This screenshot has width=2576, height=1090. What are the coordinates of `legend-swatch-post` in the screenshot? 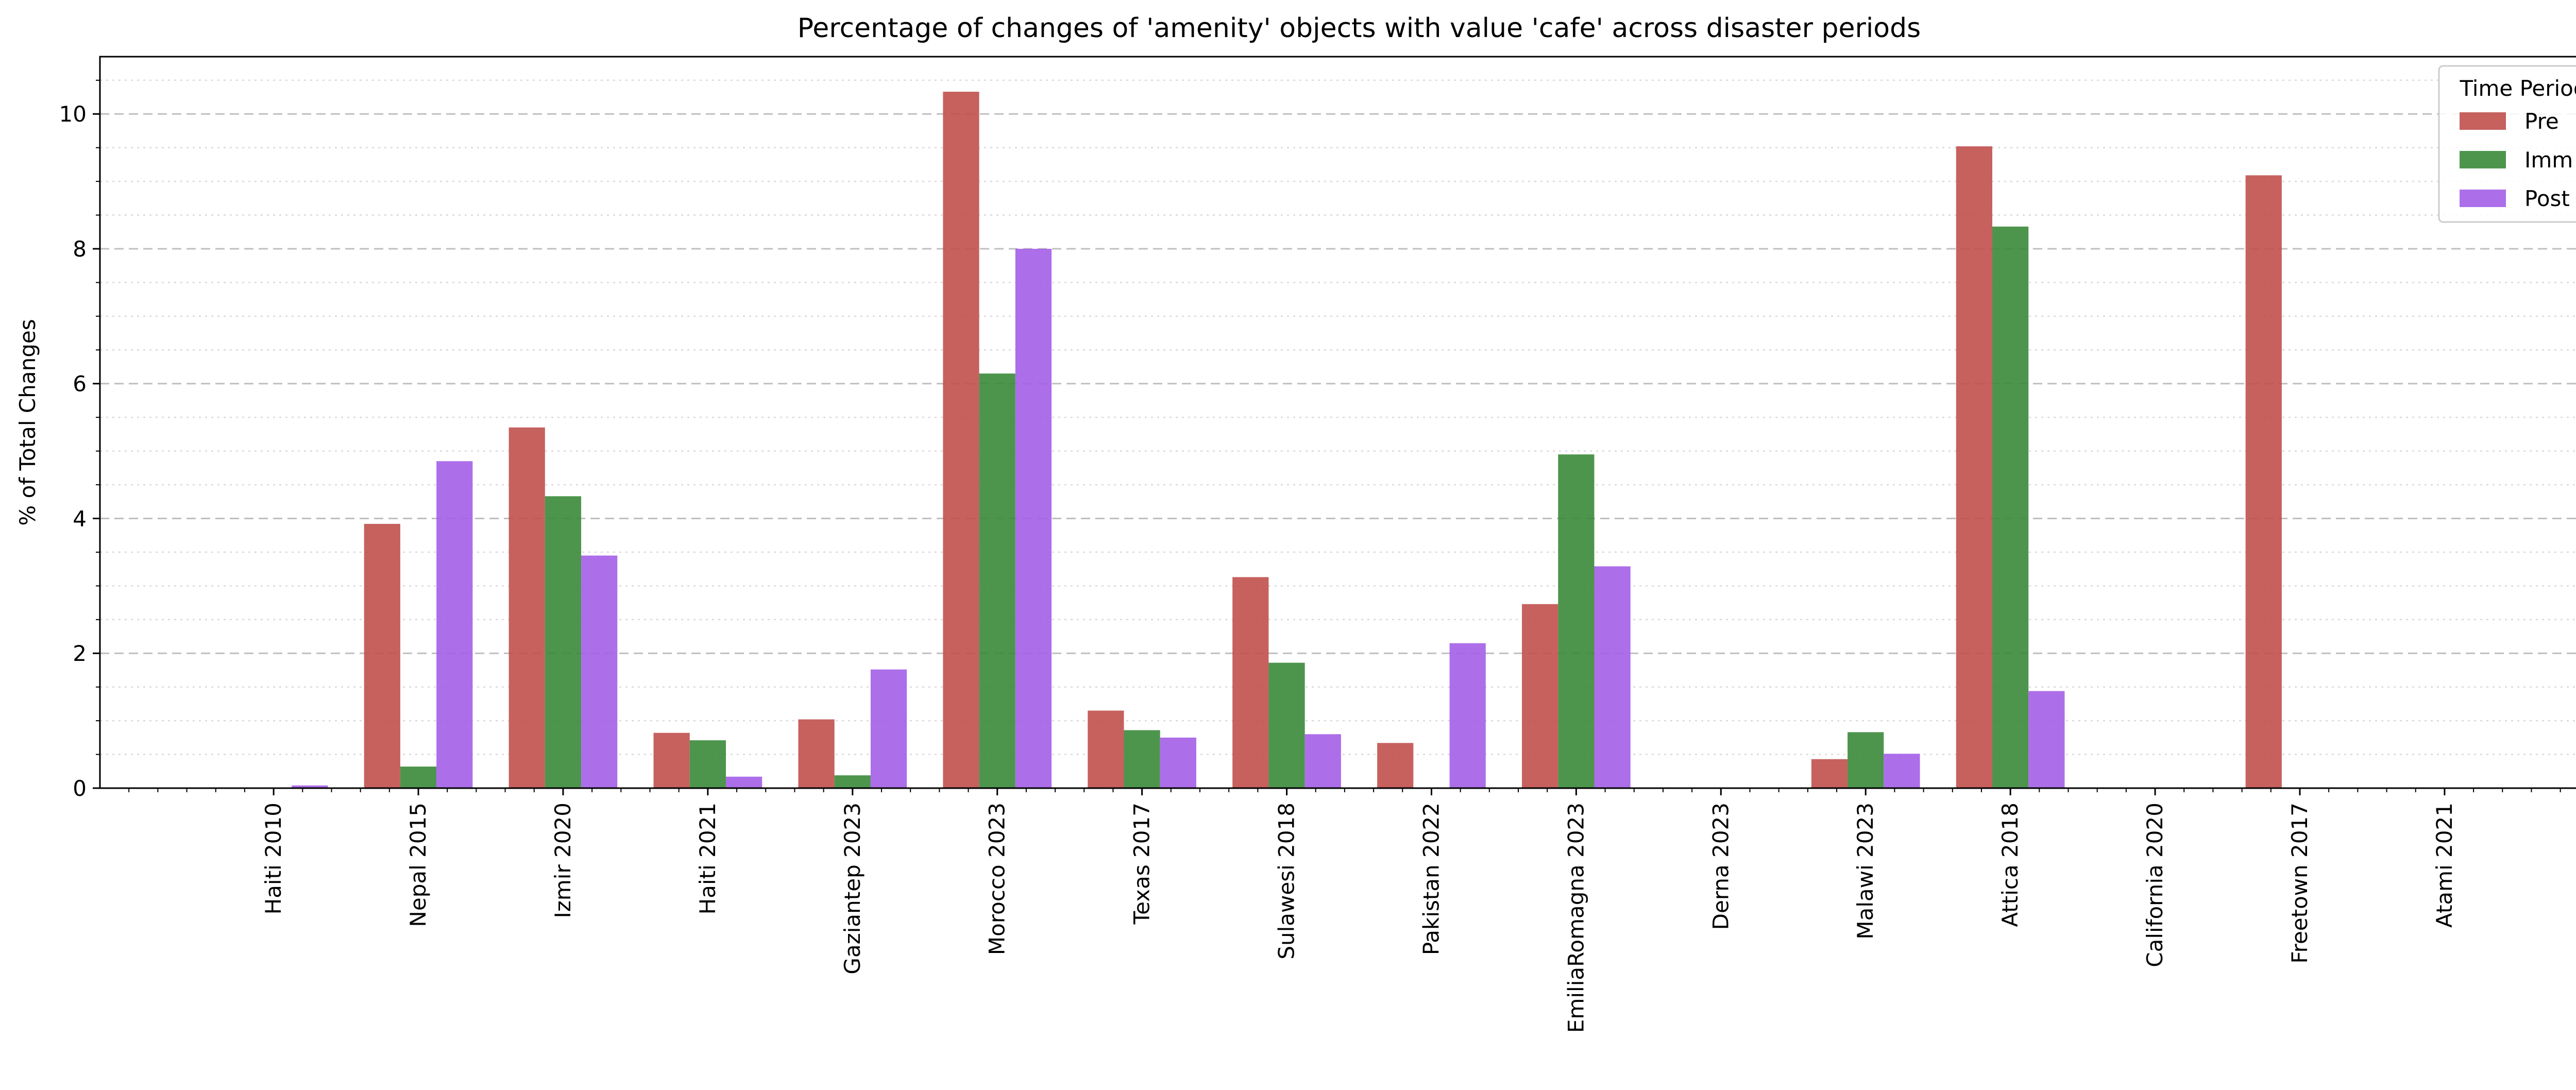 It's located at (2483, 198).